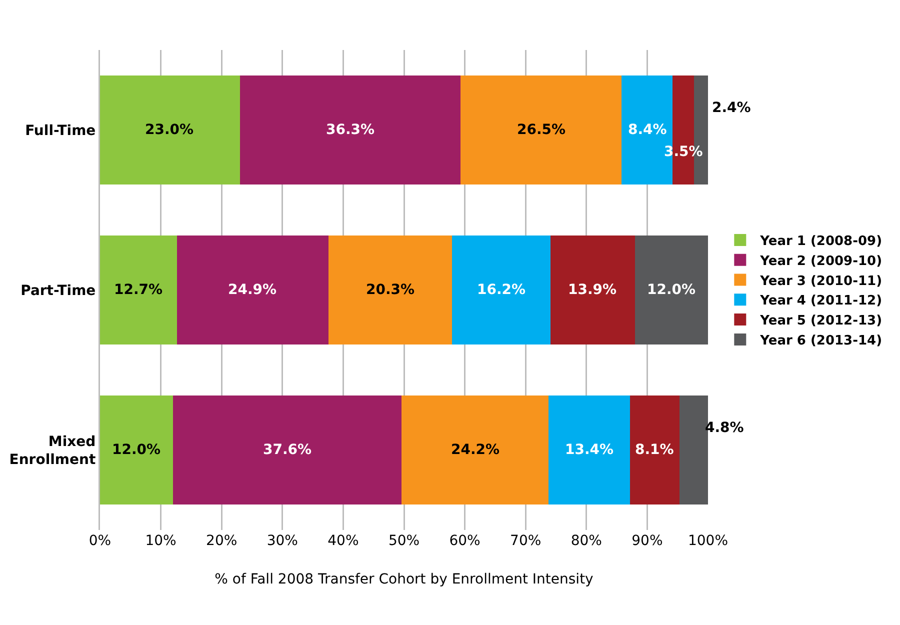 The width and height of the screenshot is (900, 625). I want to click on x-tick-label: 70%, so click(526, 541).